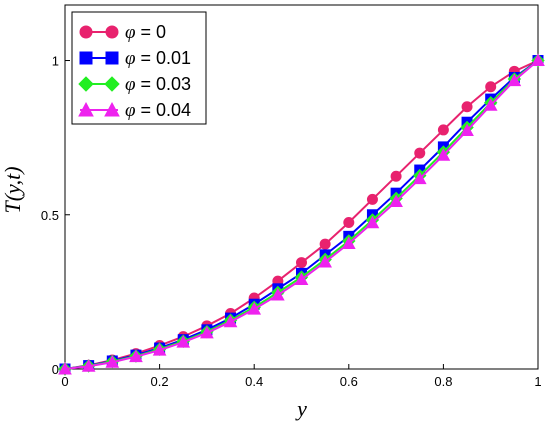 The height and width of the screenshot is (429, 550). Describe the element at coordinates (50, 215) in the screenshot. I see `y-tick-label: 0.5` at that location.